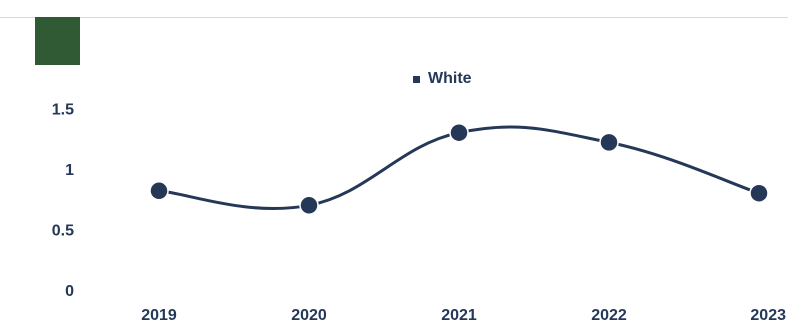 The width and height of the screenshot is (788, 331). What do you see at coordinates (63, 231) in the screenshot?
I see `y-tick-label: 0.5` at bounding box center [63, 231].